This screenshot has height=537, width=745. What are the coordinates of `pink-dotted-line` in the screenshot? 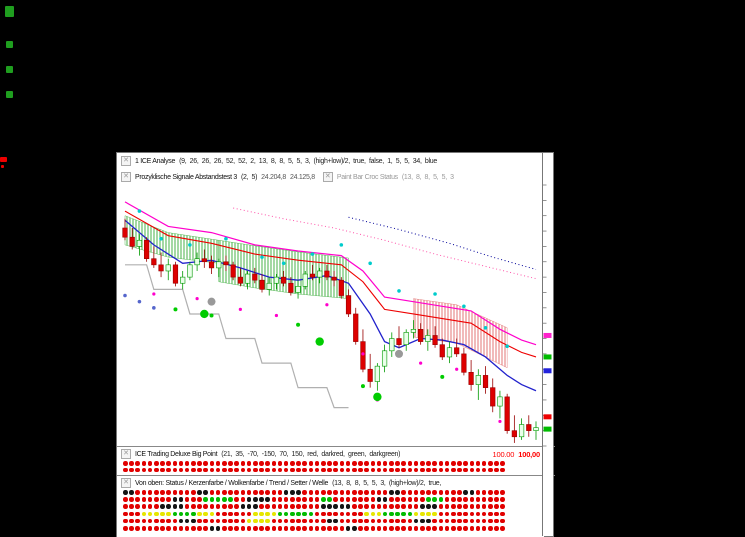 It's located at (385, 243).